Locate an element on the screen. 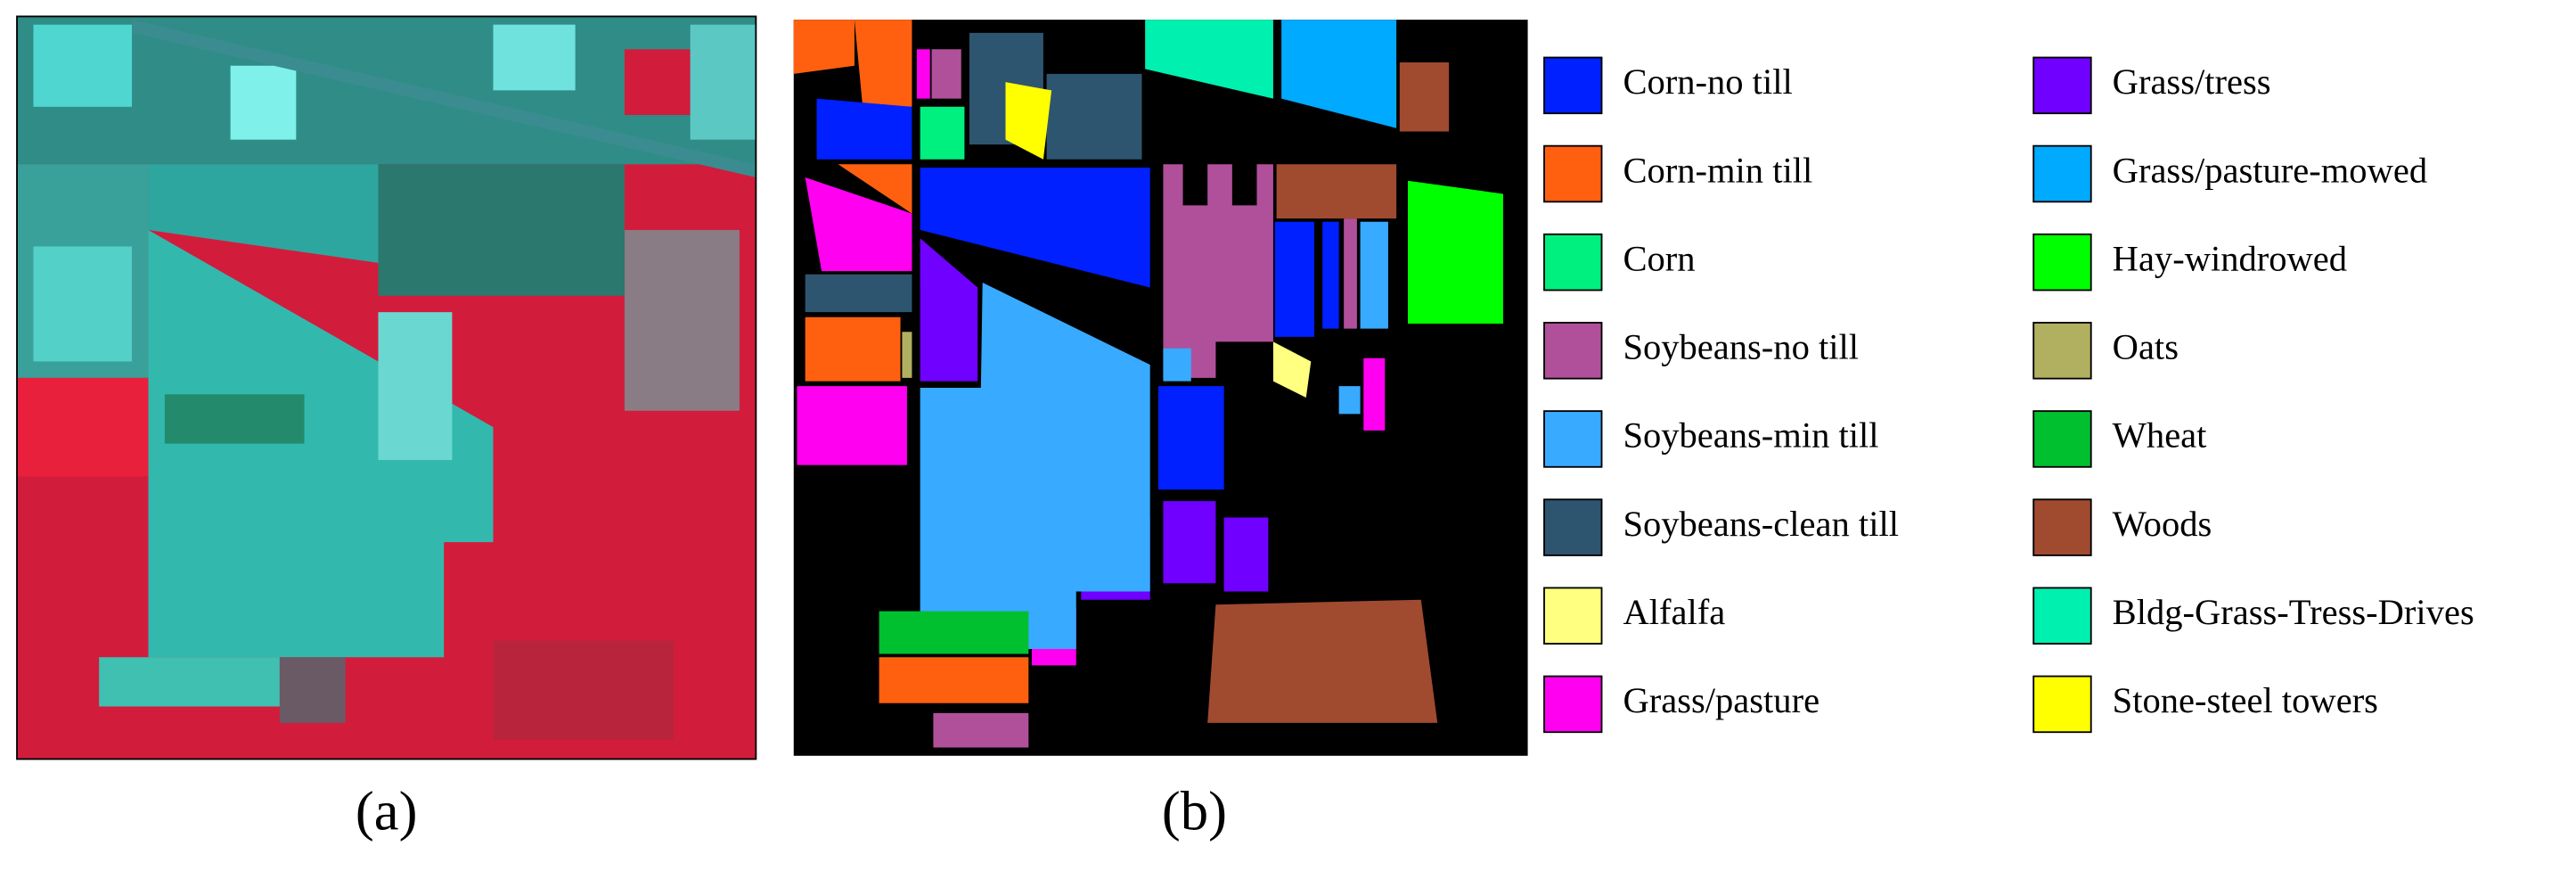 The width and height of the screenshot is (2576, 879). legend-item: Bldg-Grass-Tress-Drives is located at coordinates (2253, 616).